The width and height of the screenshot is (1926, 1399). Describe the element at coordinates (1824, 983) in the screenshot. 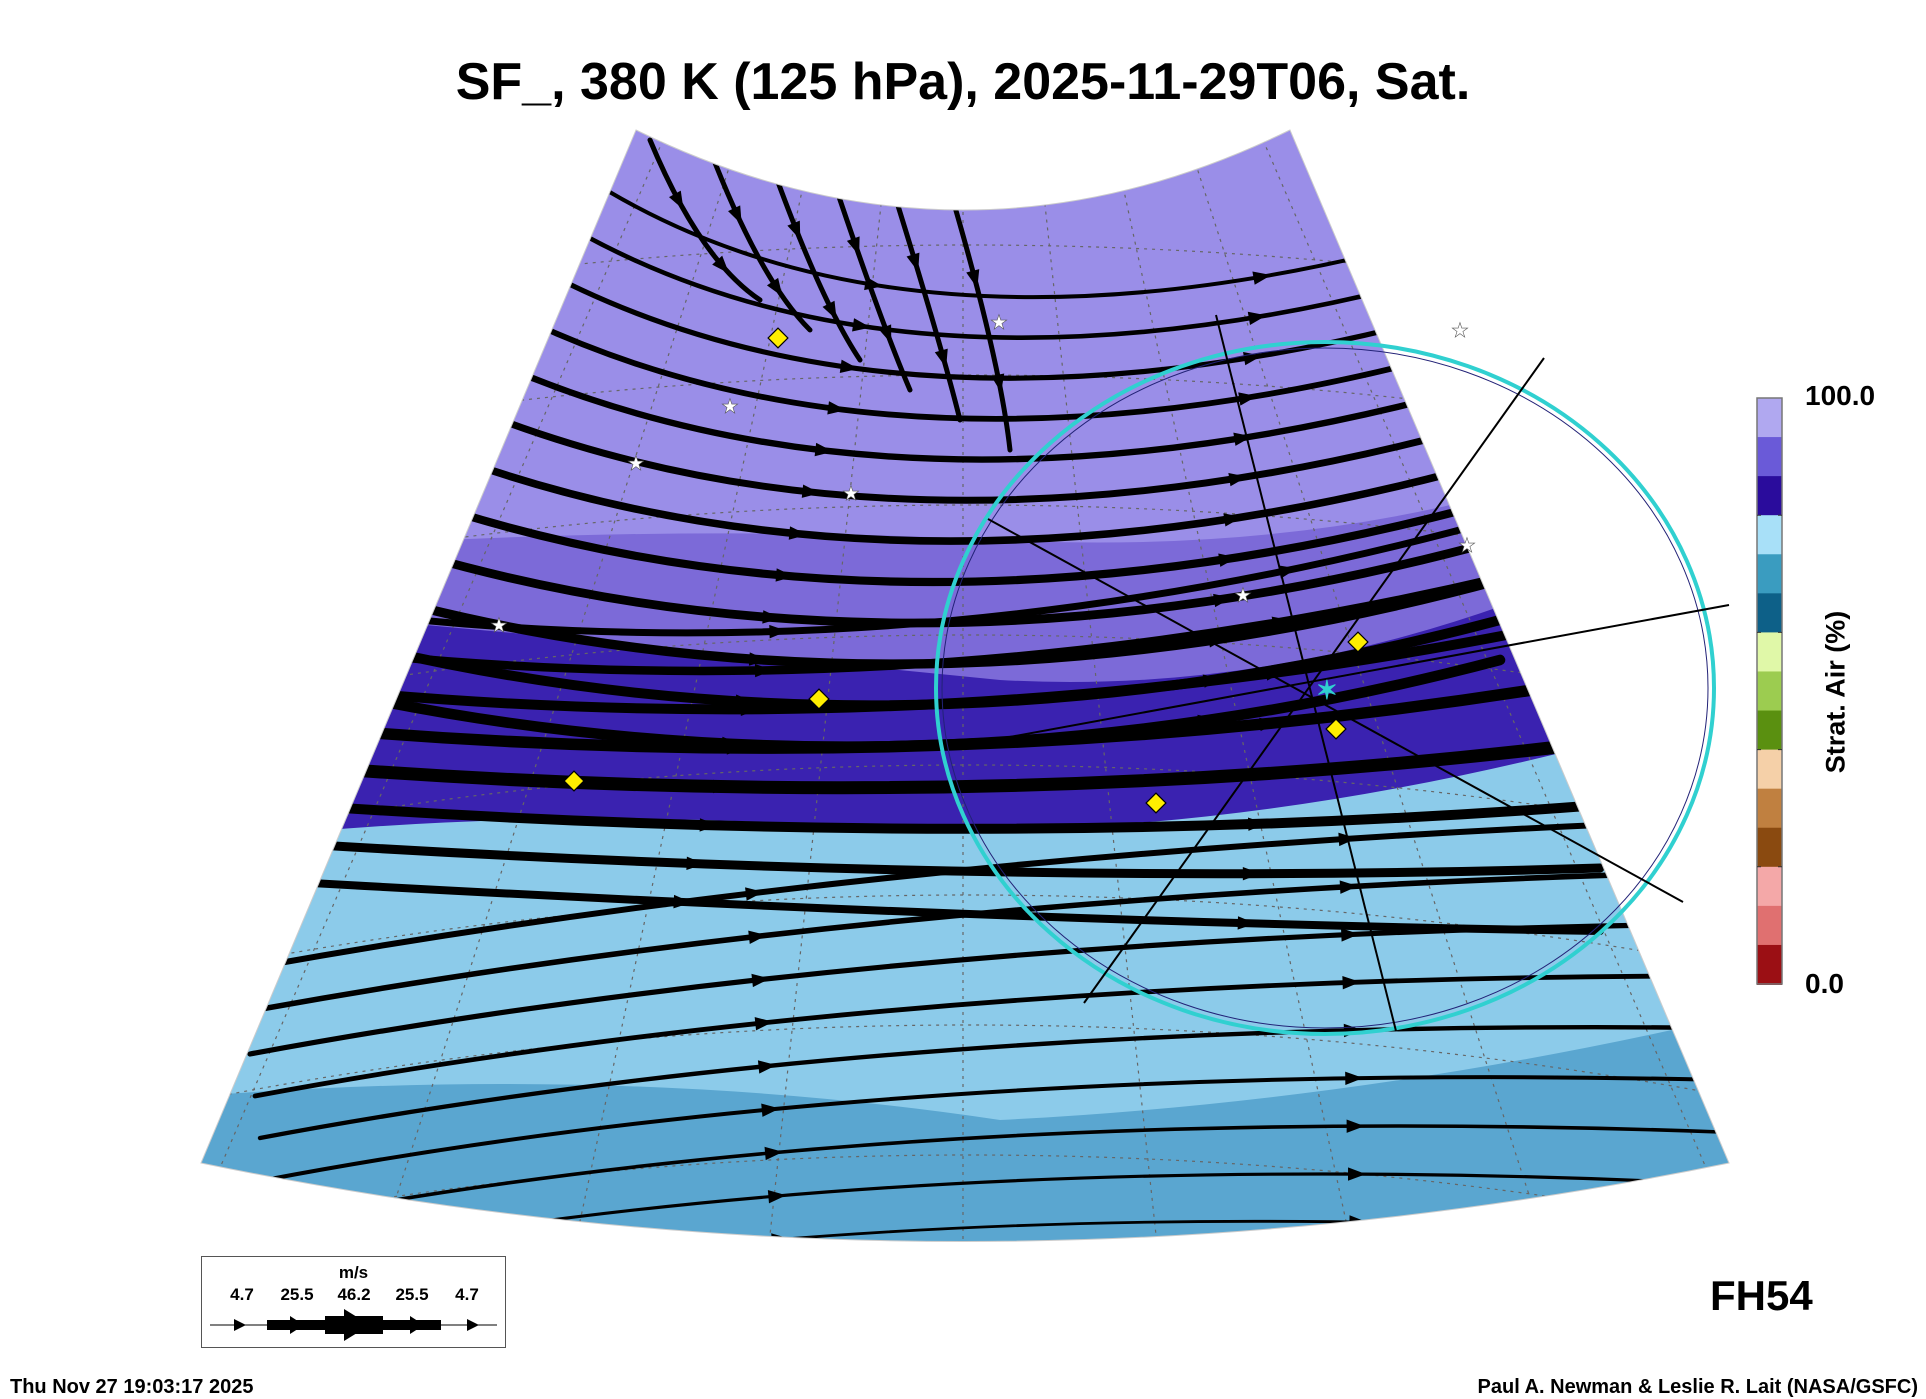

I see `colorbar-min-label: 0.0` at that location.